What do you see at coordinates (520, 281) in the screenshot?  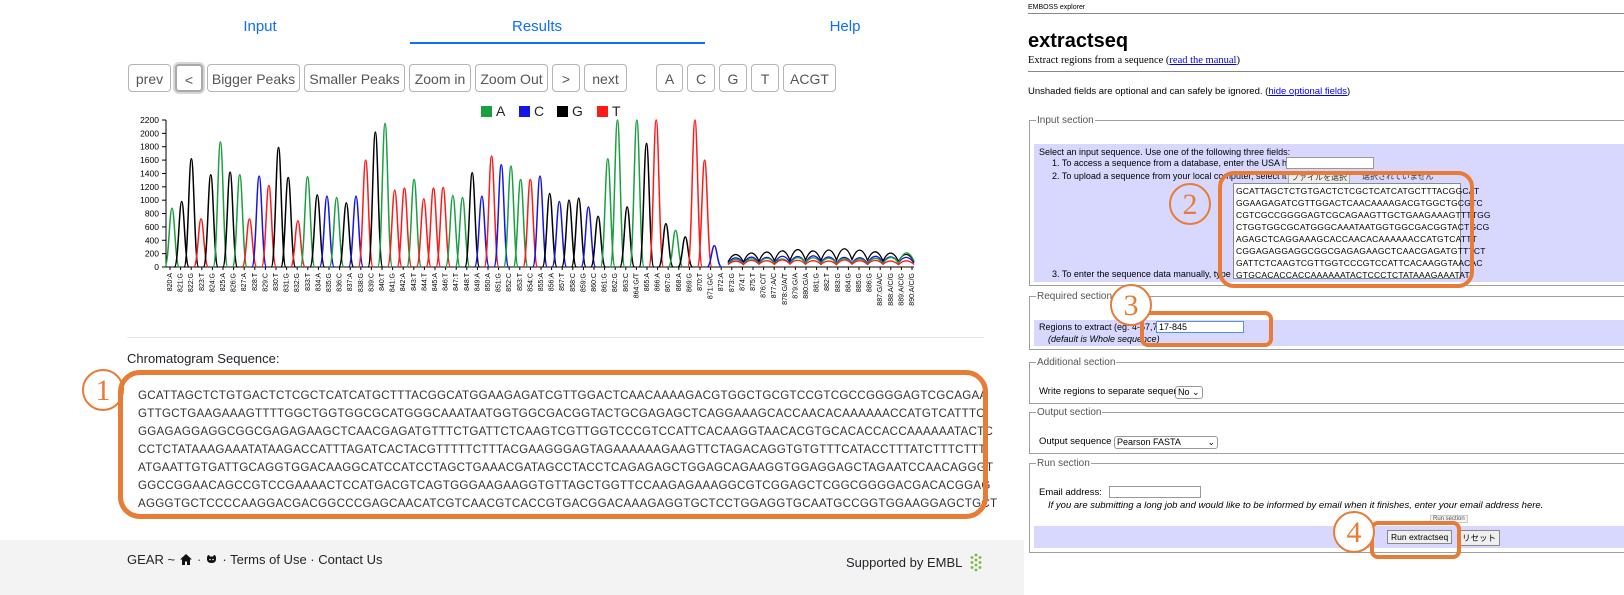 I see `x-tick-label: 853:T` at bounding box center [520, 281].